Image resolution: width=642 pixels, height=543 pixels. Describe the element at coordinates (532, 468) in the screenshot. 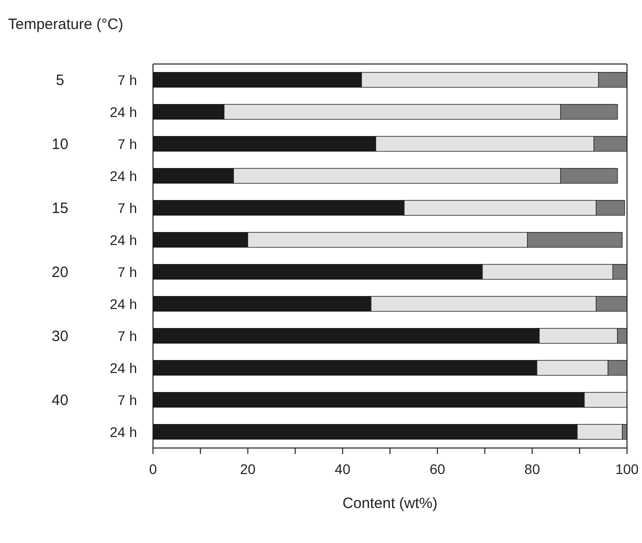

I see `x-tick-label: 80` at that location.